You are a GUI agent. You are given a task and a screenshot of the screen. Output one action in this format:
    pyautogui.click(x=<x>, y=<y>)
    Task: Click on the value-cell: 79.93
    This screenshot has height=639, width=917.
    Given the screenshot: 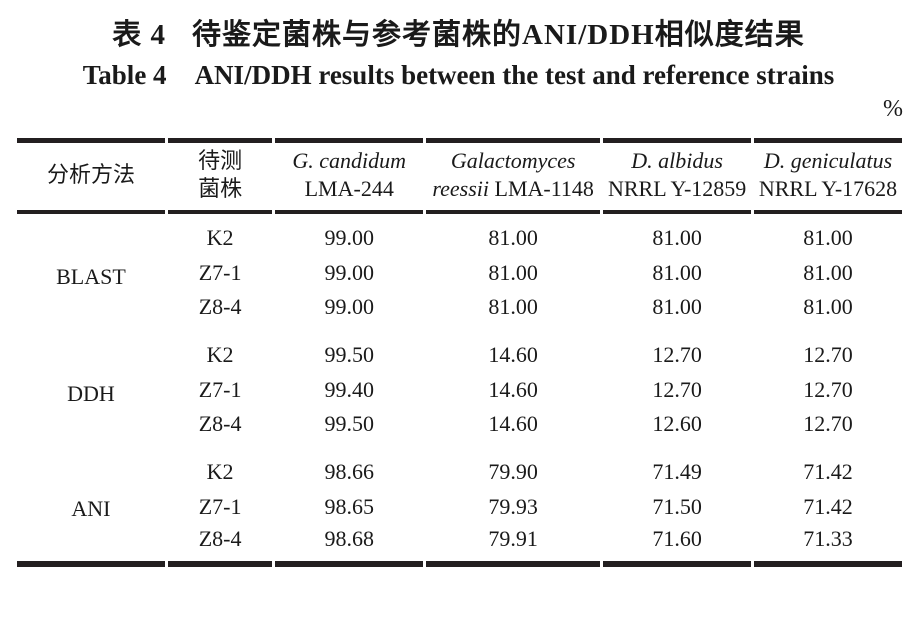 What is the action you would take?
    pyautogui.click(x=513, y=506)
    